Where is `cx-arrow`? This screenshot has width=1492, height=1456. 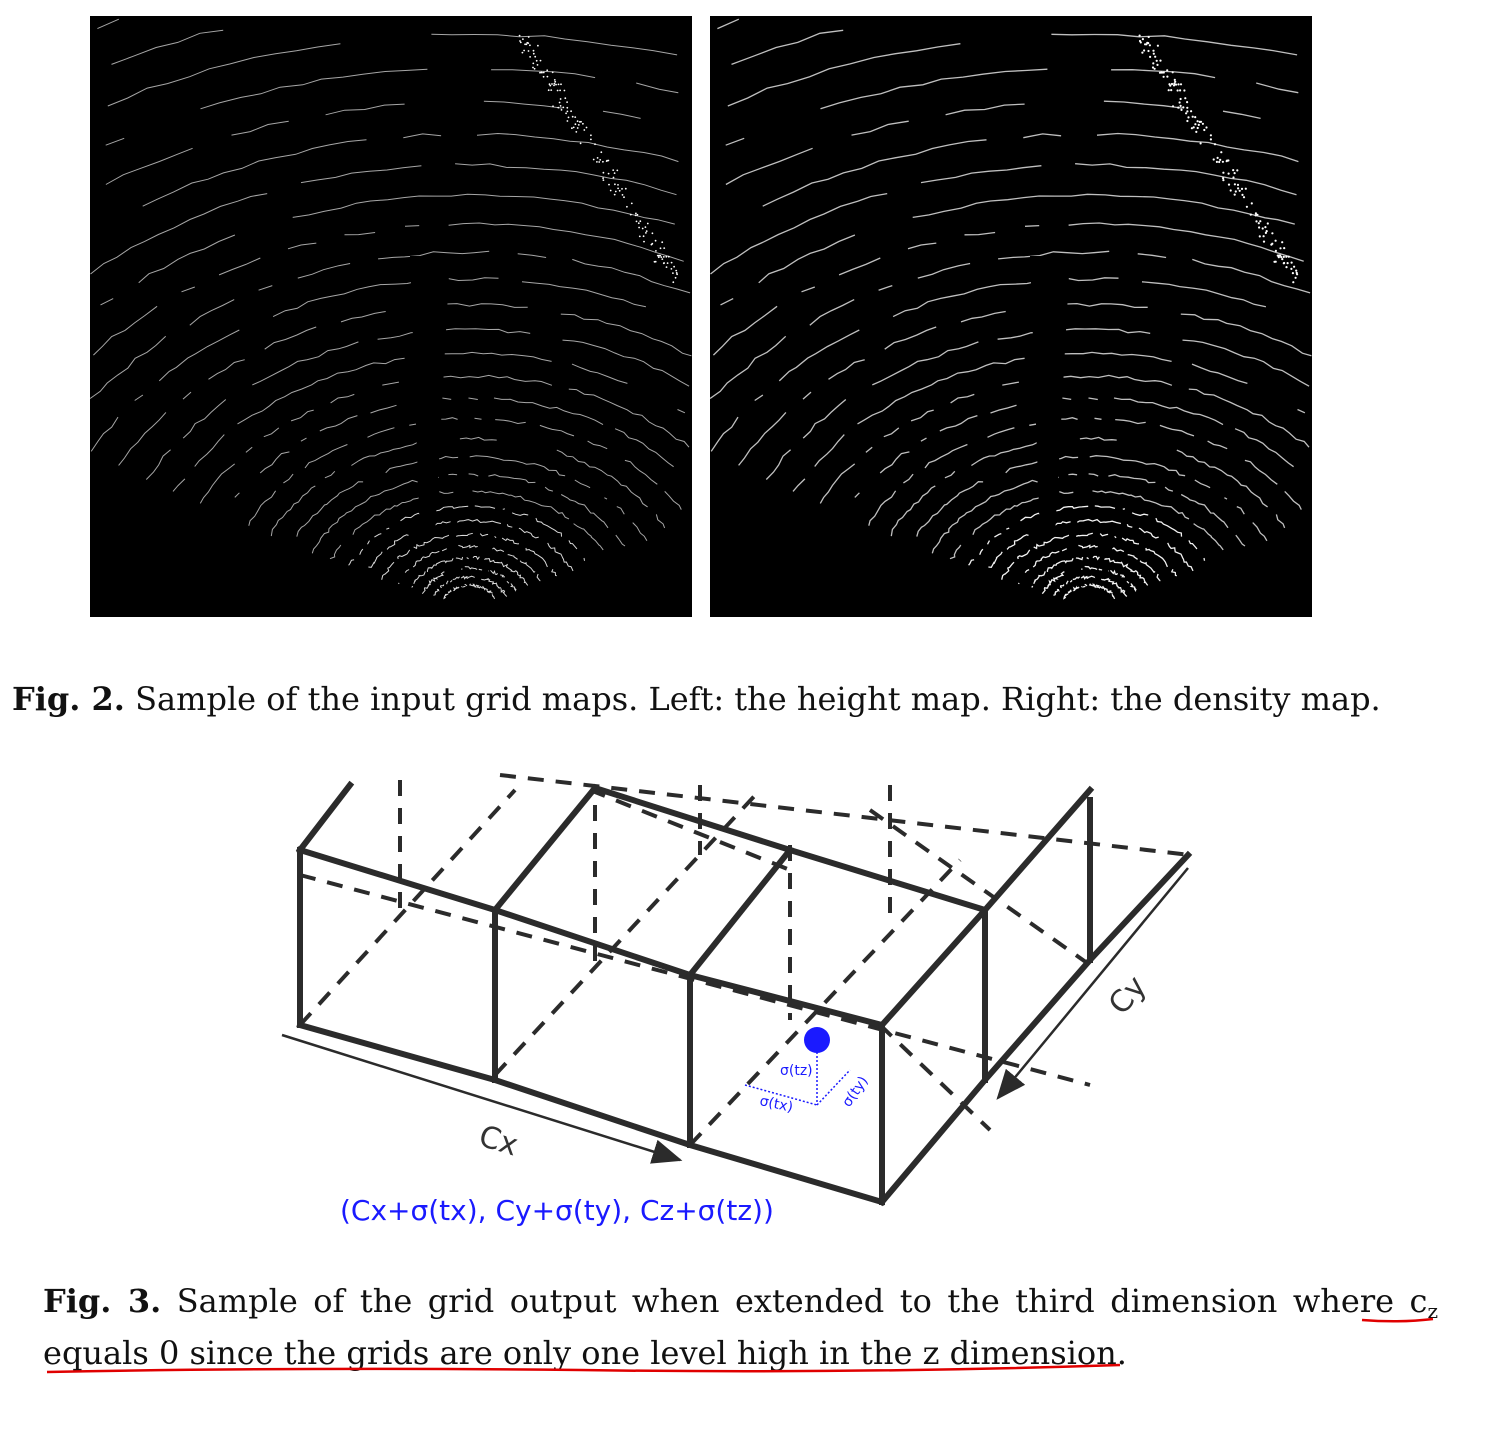
cx-arrow is located at coordinates (482, 1098).